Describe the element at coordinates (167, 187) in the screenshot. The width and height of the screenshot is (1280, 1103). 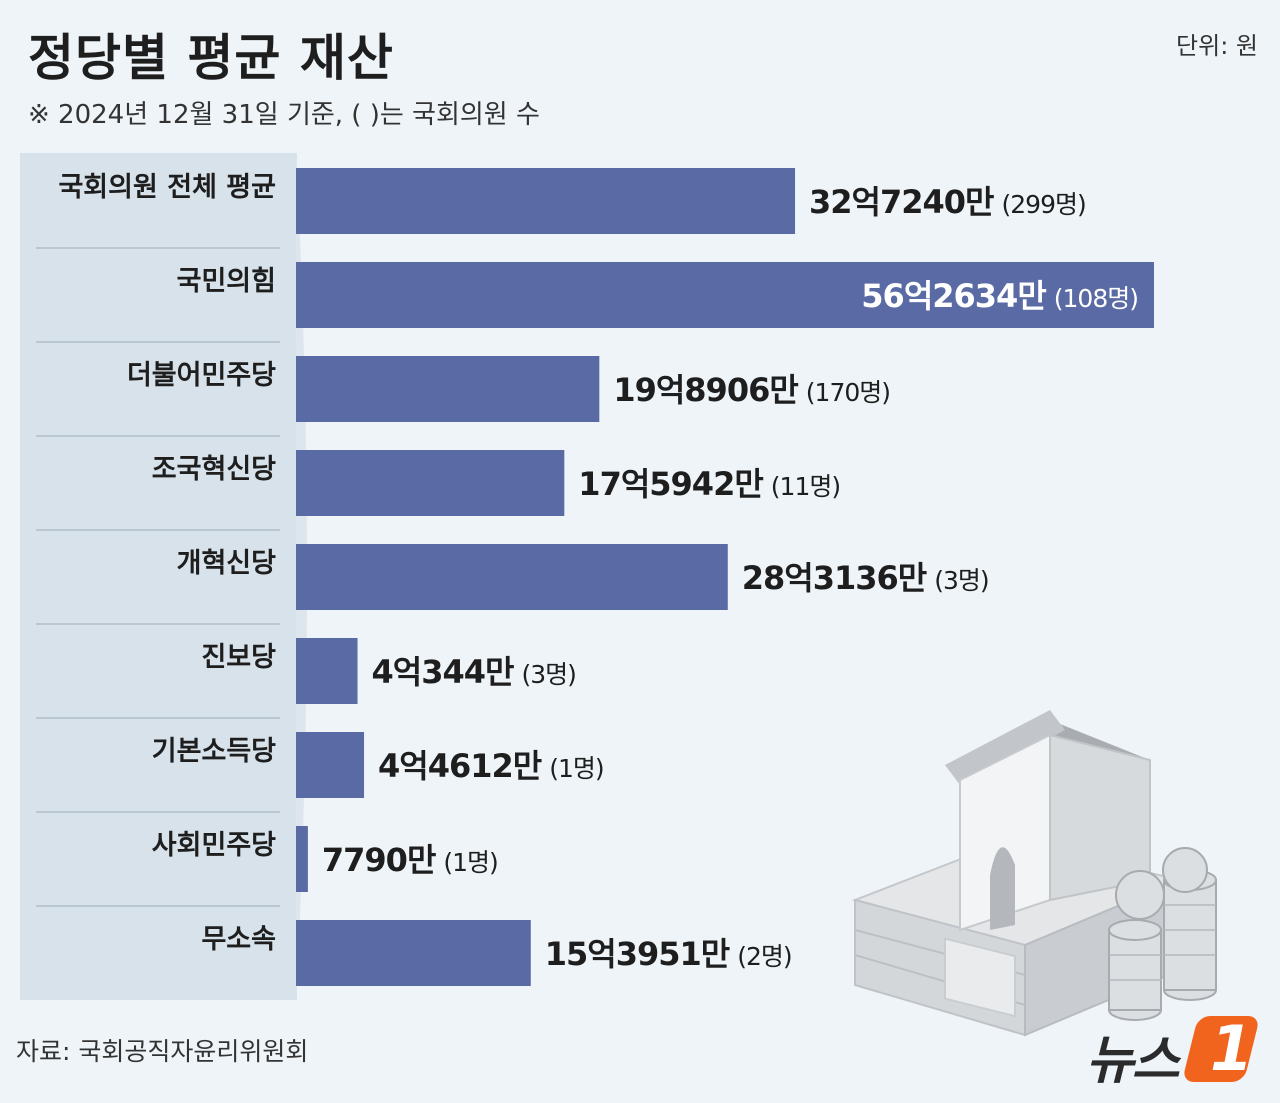
I see `category-label: 국회의원 전체 평균` at that location.